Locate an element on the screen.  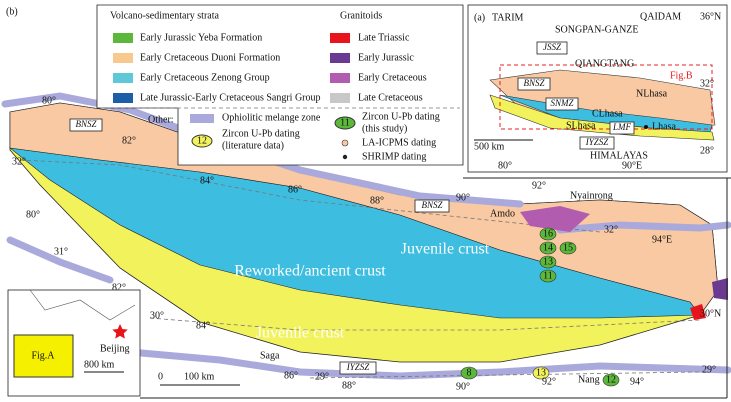
map-label: 0 is located at coordinates (160, 376).